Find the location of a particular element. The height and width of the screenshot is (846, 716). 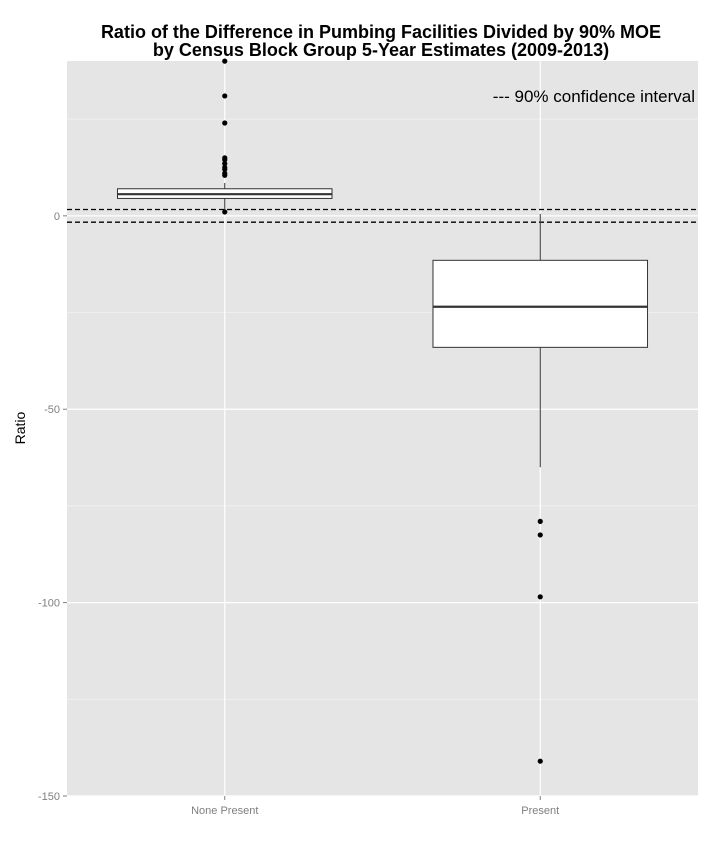

box-present is located at coordinates (540, 340).